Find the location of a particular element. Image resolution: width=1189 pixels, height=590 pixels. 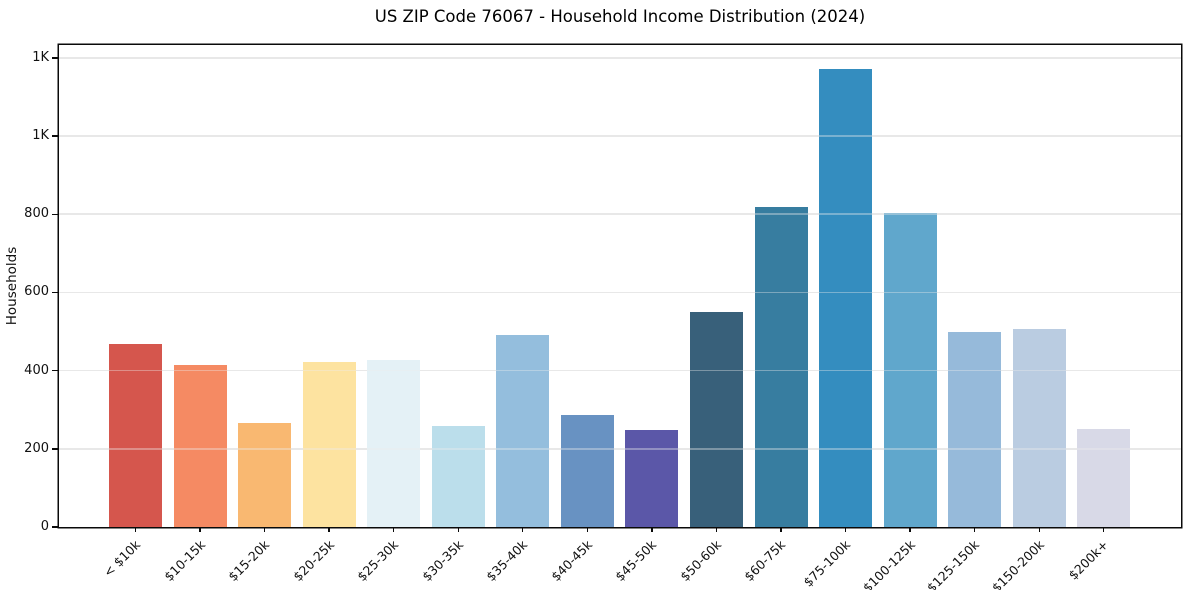

x-tick-label: $75-100k is located at coordinates (827, 563).